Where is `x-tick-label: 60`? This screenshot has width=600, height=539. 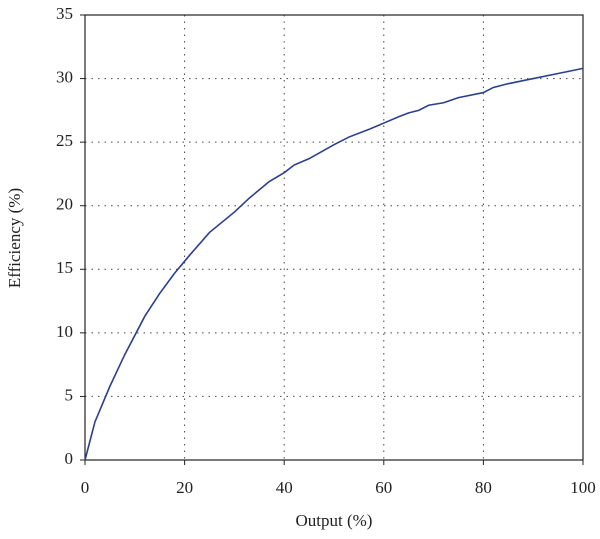
x-tick-label: 60 is located at coordinates (383, 487).